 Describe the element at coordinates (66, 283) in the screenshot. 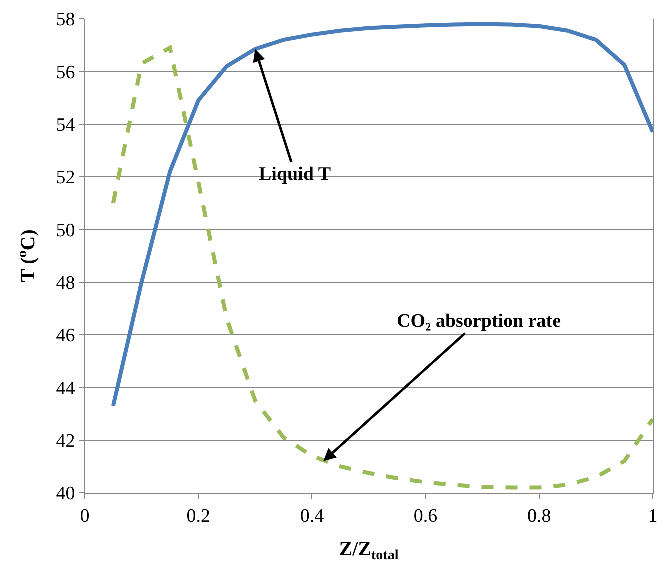

I see `y-tick-label: 48` at that location.